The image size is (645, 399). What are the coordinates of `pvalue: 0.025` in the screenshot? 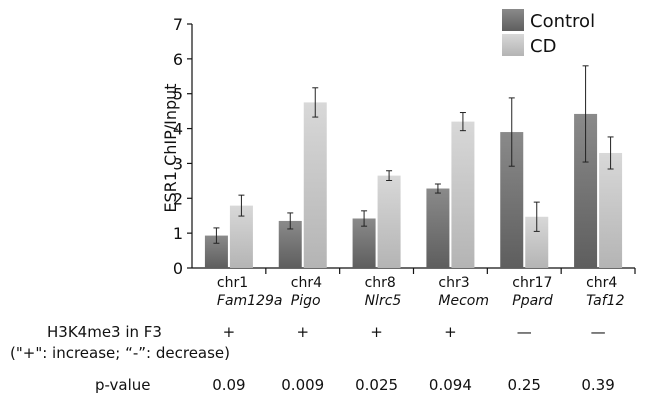 It's located at (377, 385).